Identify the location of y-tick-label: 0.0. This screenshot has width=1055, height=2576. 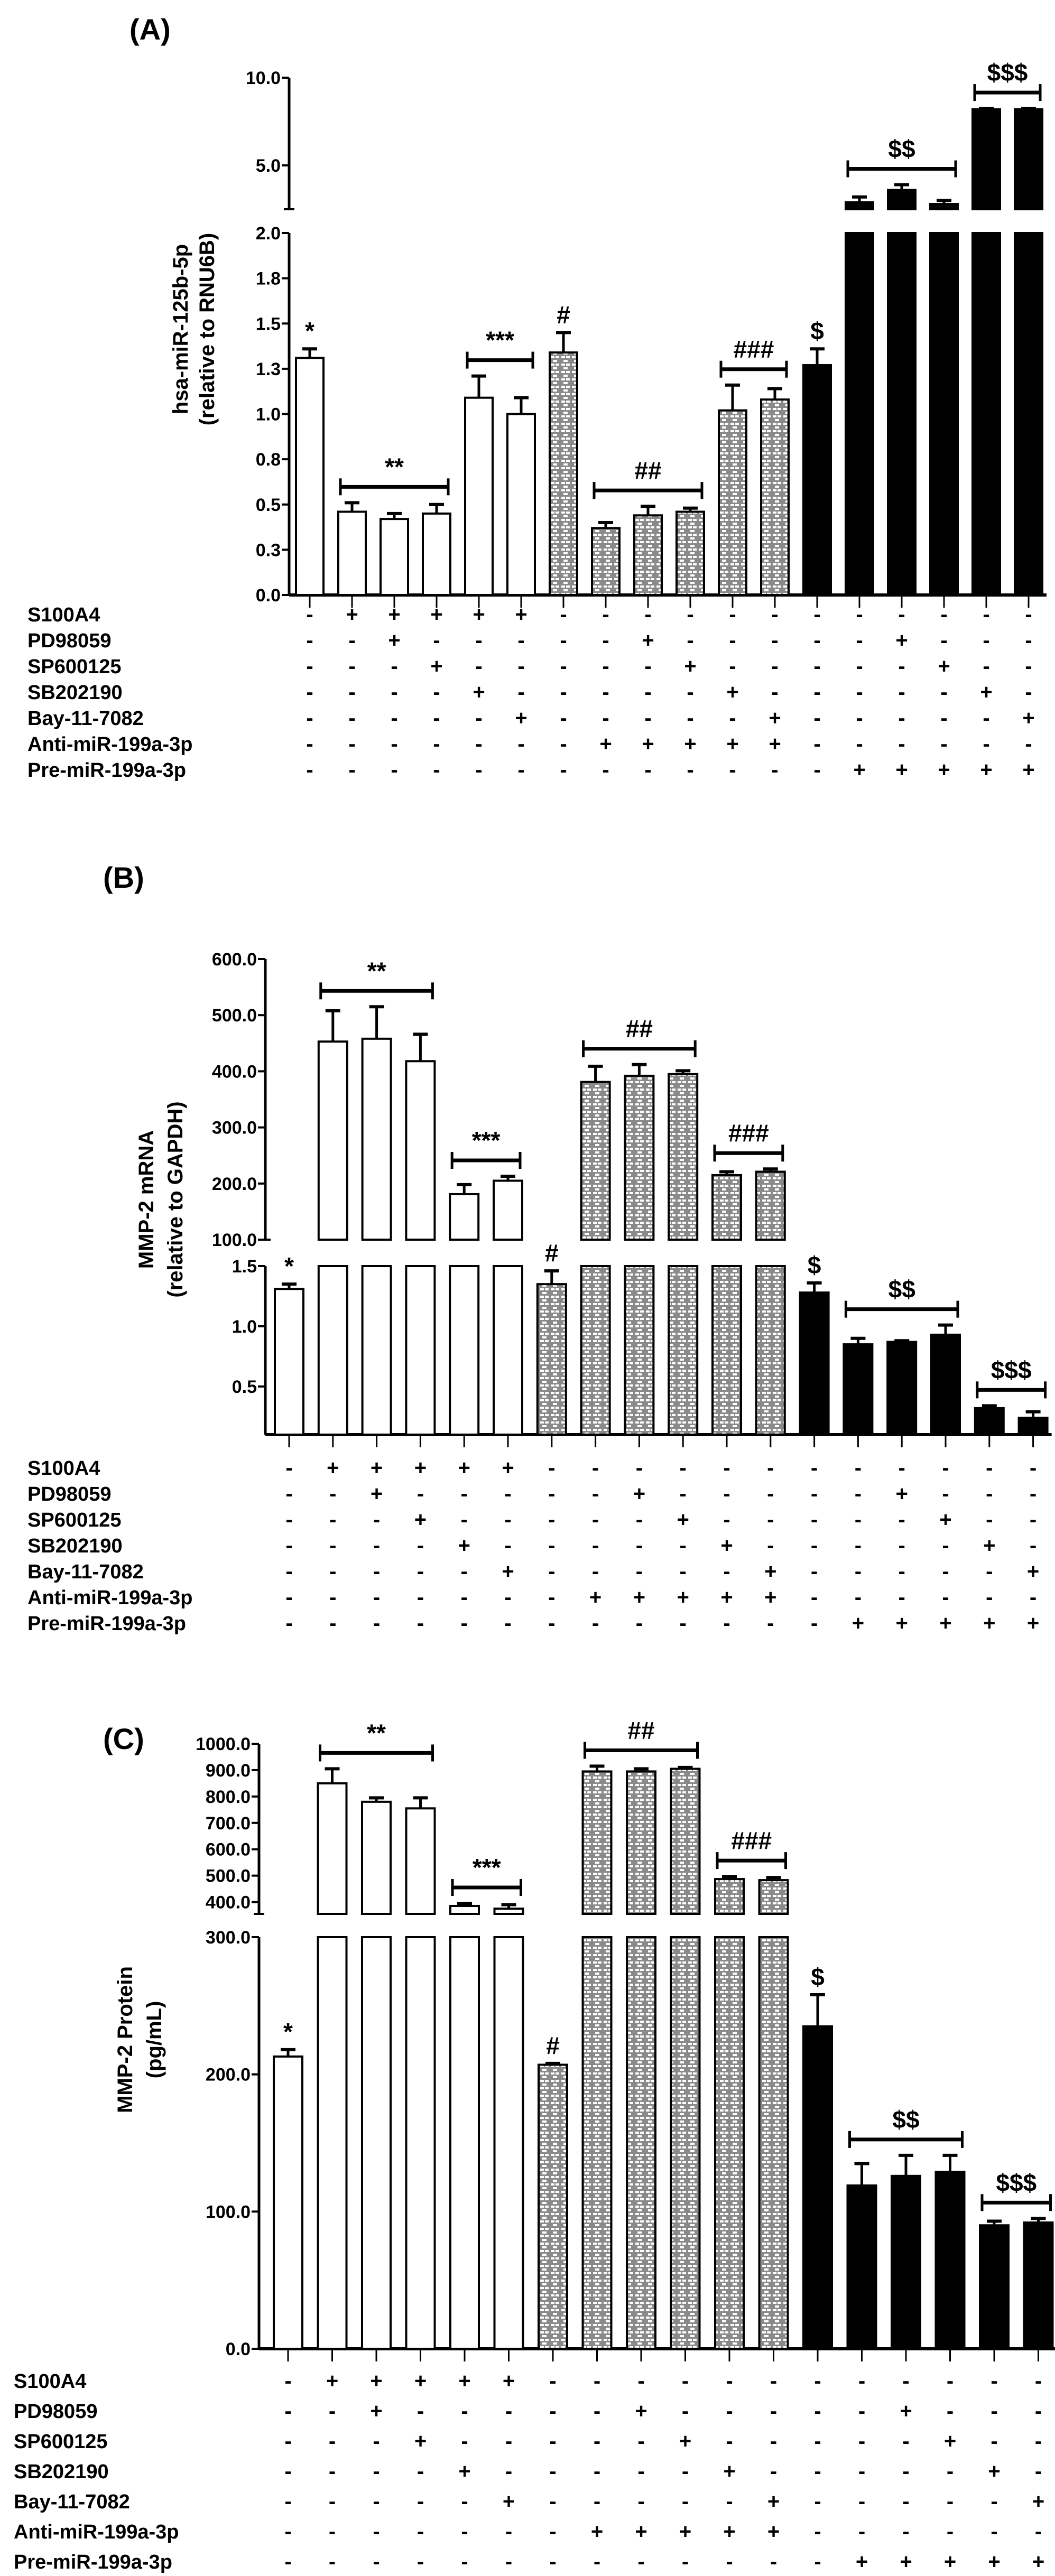
(238, 2349).